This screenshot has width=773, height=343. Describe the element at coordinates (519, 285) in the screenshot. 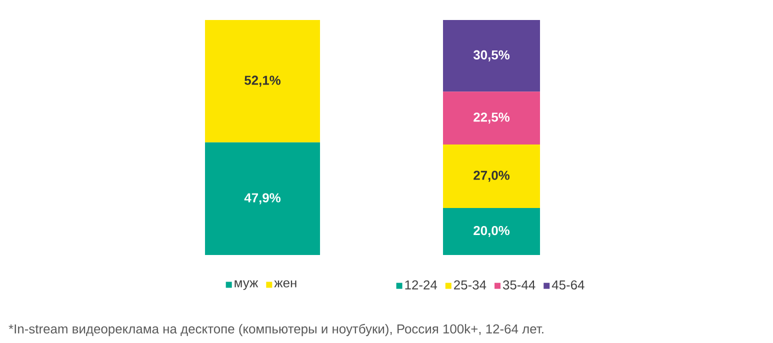

I see `legend-label: 35-44` at that location.